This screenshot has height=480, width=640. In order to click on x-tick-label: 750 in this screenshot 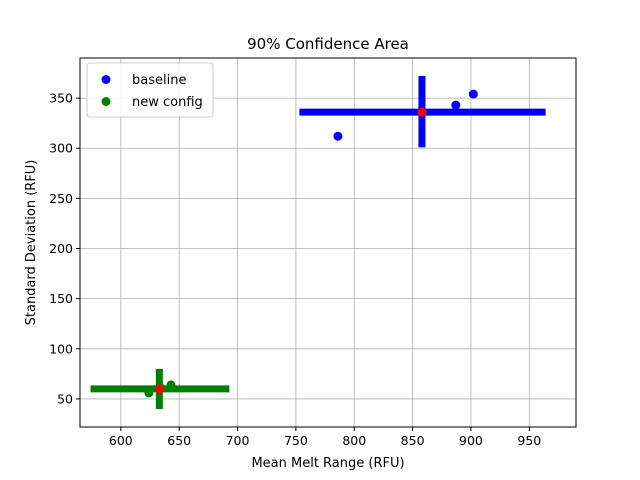, I will do `click(296, 440)`.